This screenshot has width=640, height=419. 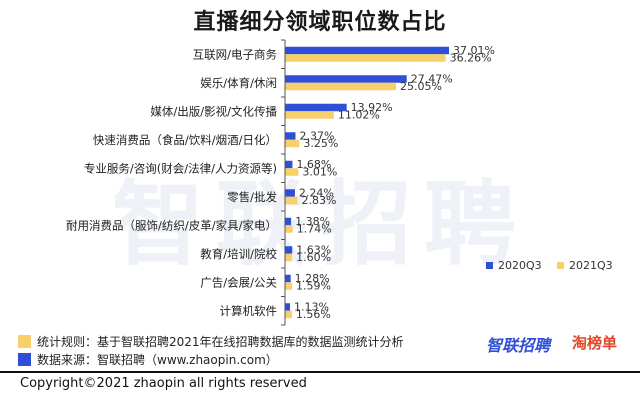 What do you see at coordinates (238, 254) in the screenshot?
I see `category-label: 教育/培训/院校` at bounding box center [238, 254].